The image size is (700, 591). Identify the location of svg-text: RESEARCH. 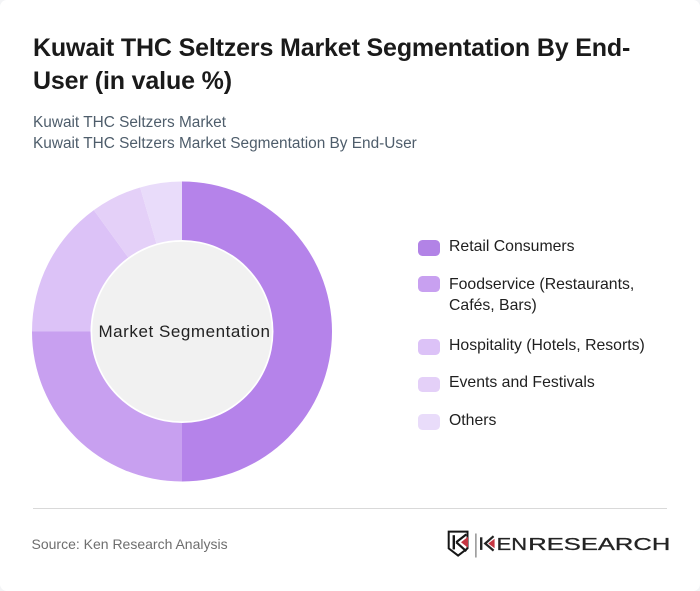
(599, 544).